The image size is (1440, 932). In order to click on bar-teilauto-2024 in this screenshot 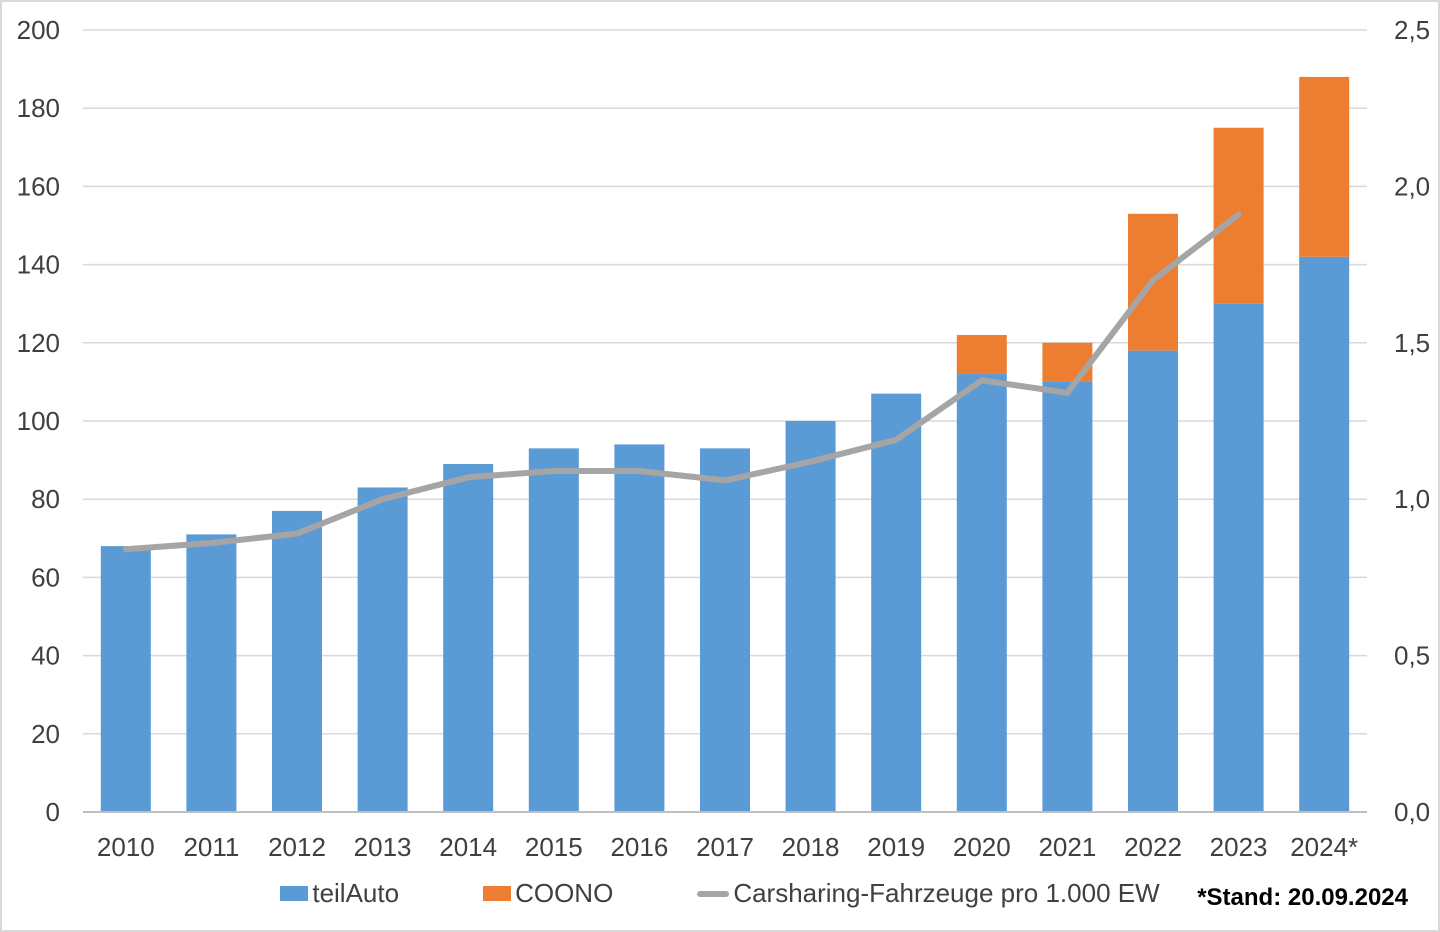, I will do `click(1324, 534)`.